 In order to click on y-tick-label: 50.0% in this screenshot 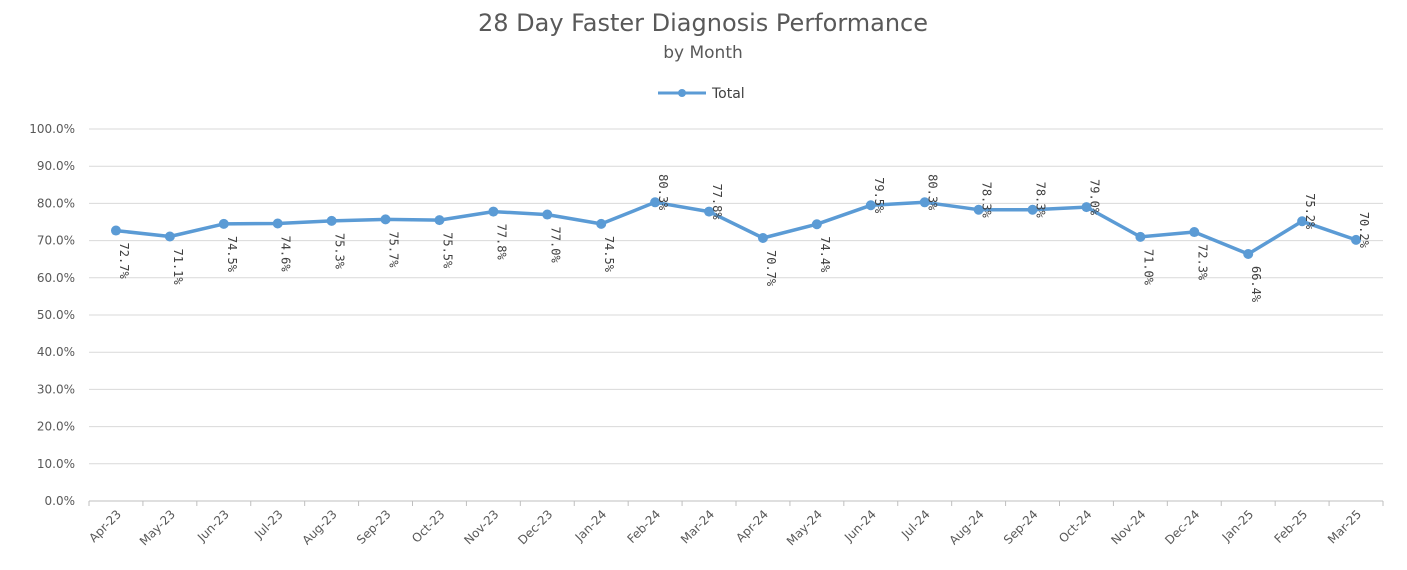, I will do `click(56, 315)`.